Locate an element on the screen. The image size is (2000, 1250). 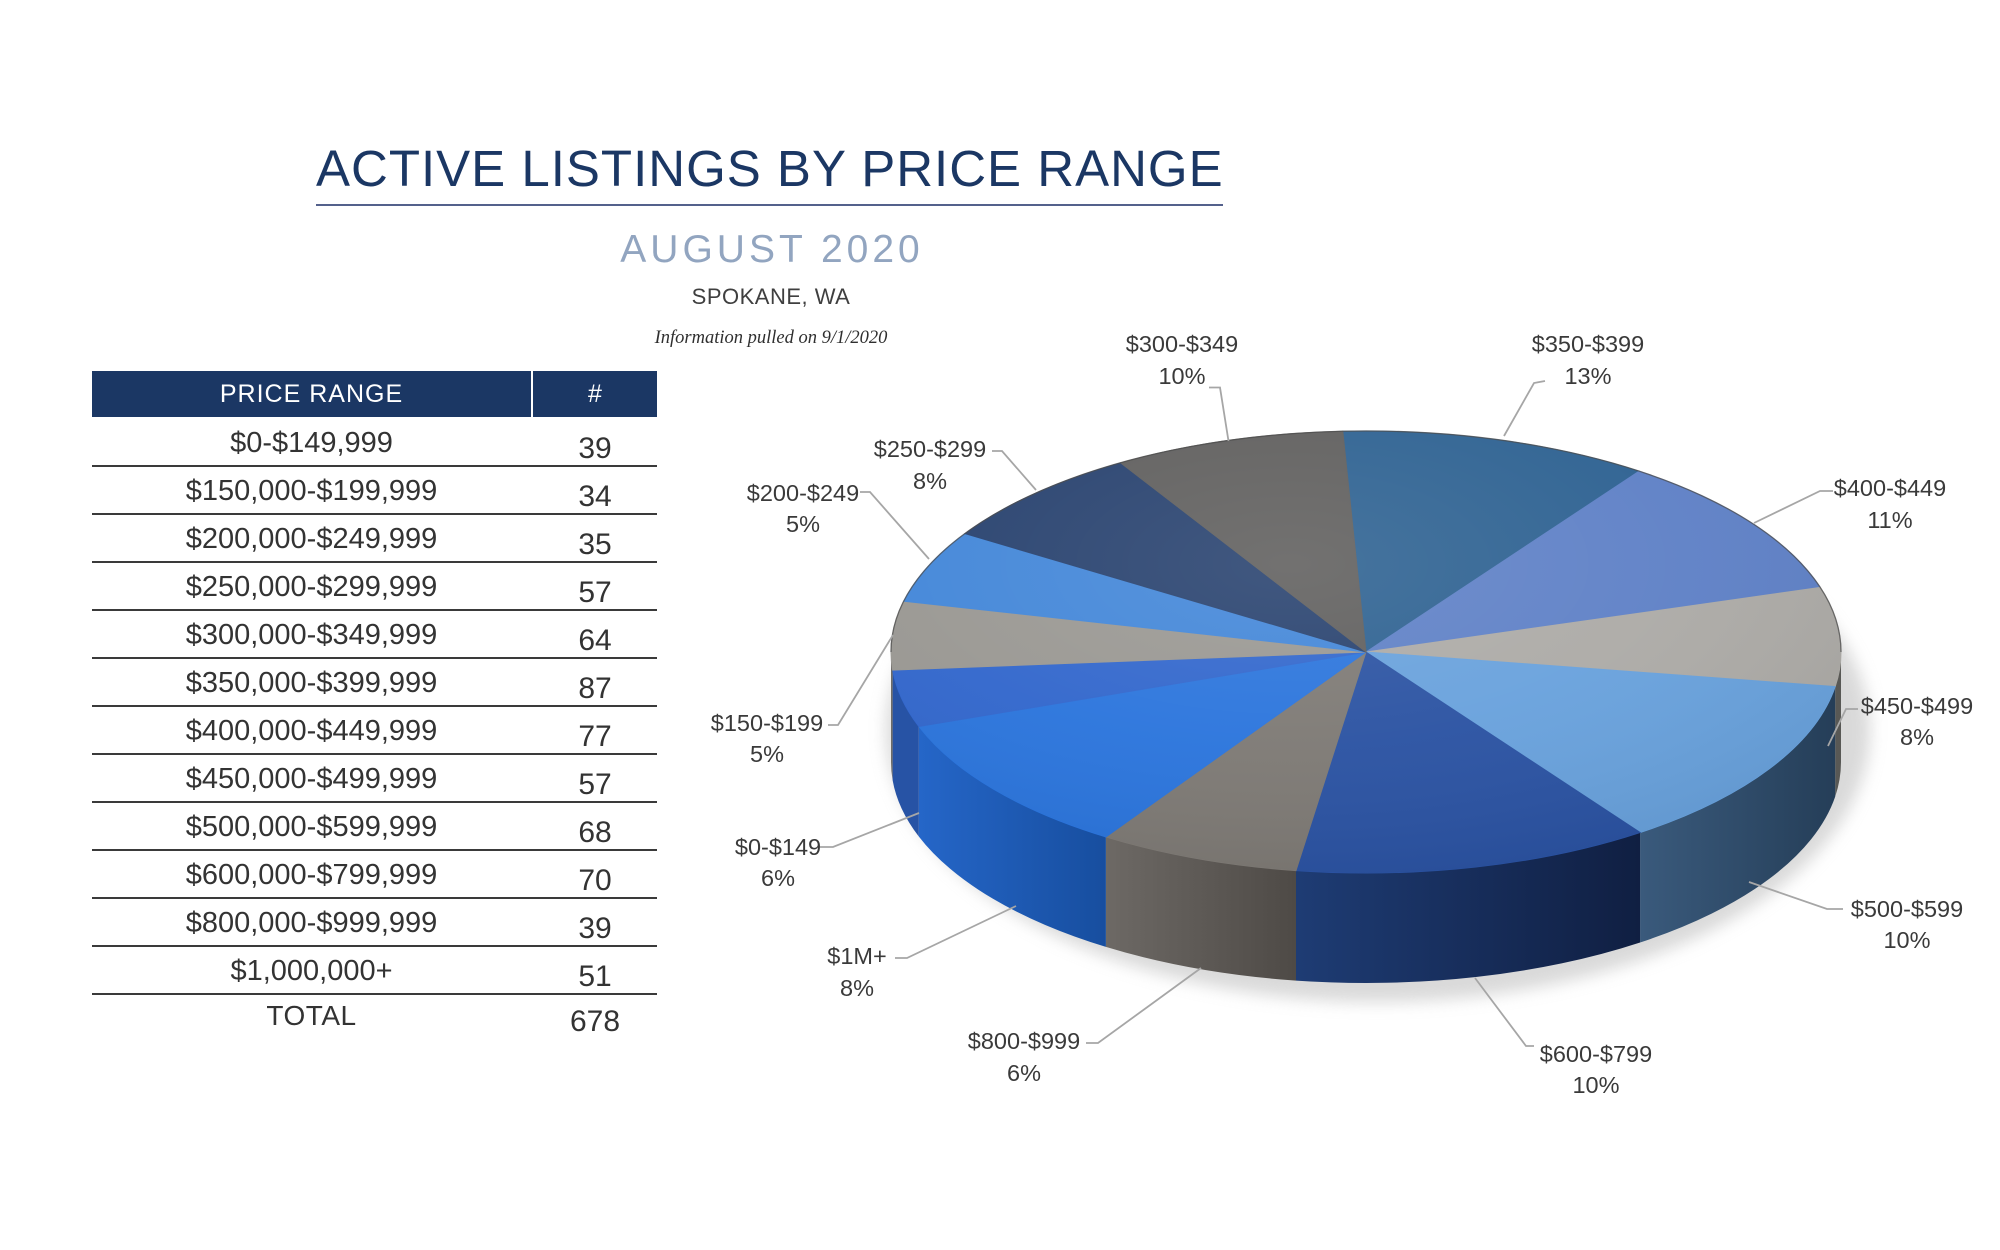
svg-text: $450-$499 is located at coordinates (1917, 706).